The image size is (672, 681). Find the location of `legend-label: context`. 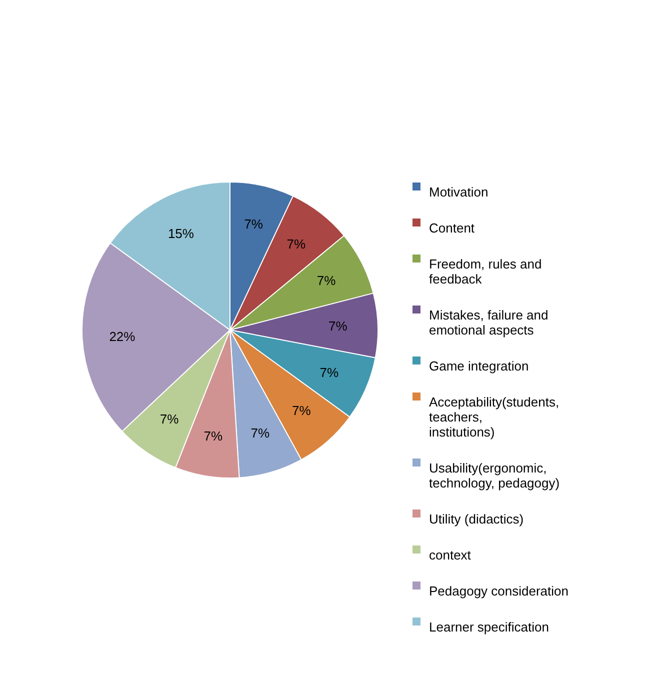

legend-label: context is located at coordinates (450, 555).